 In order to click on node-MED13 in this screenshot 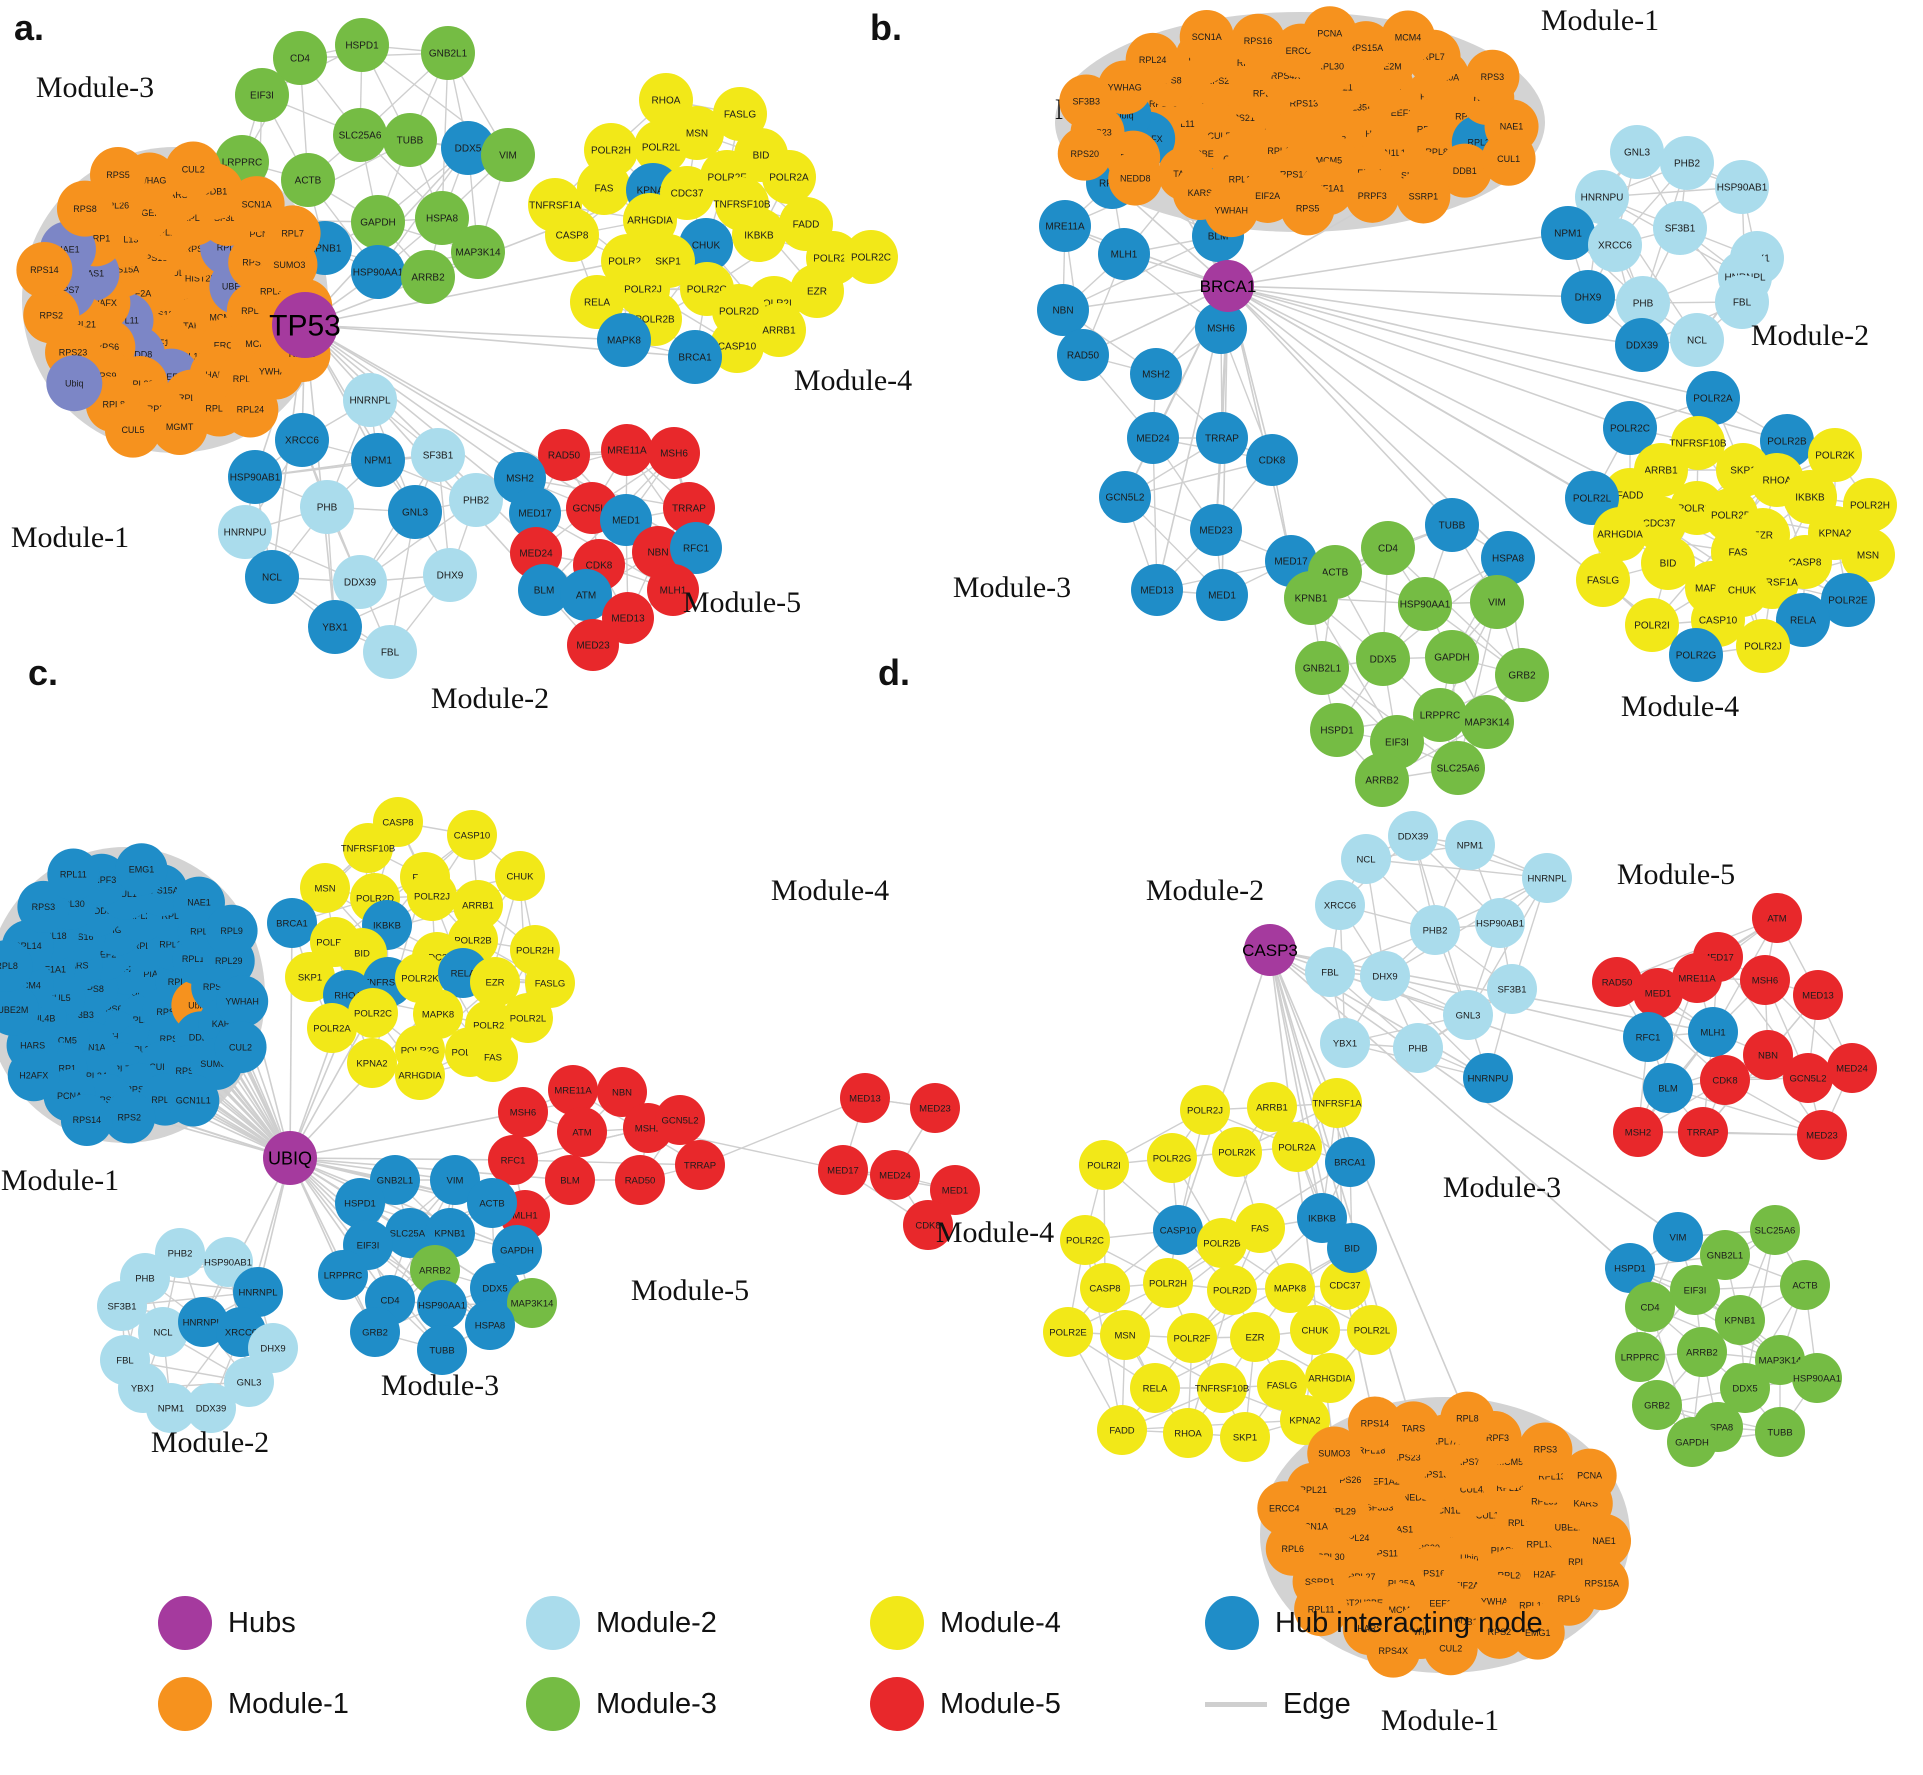, I will do `click(628, 618)`.